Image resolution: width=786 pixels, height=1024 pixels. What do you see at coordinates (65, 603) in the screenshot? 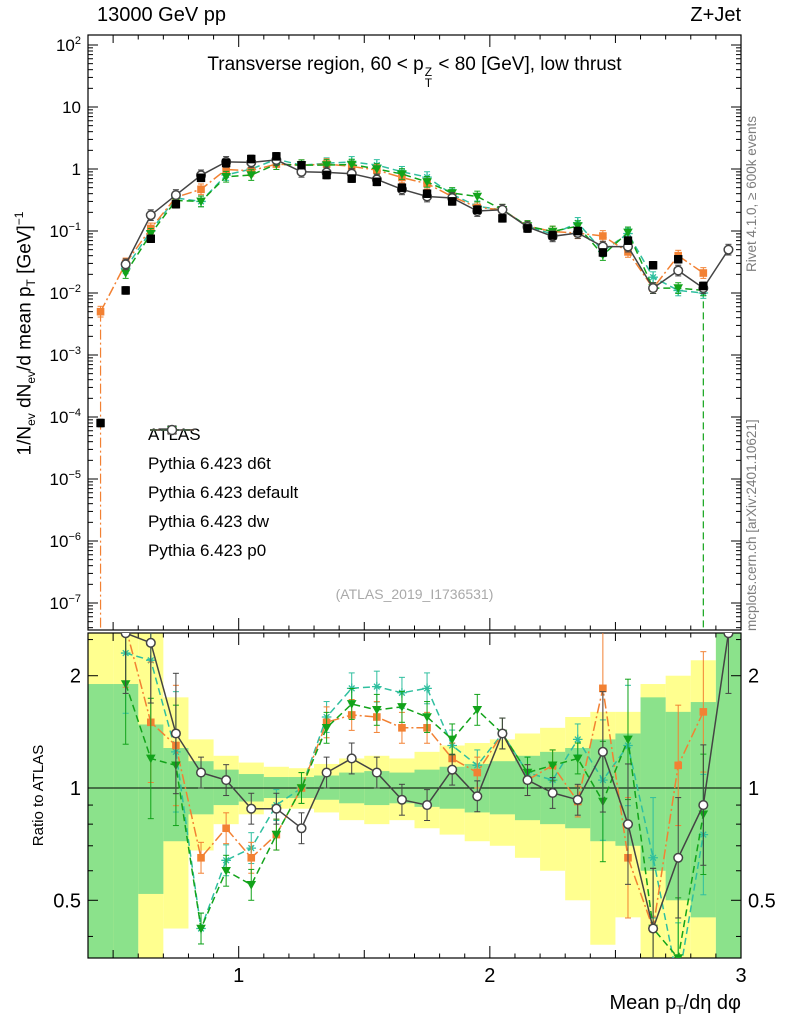
I see `y-main-tick-label: 10⁻⁷` at bounding box center [65, 603].